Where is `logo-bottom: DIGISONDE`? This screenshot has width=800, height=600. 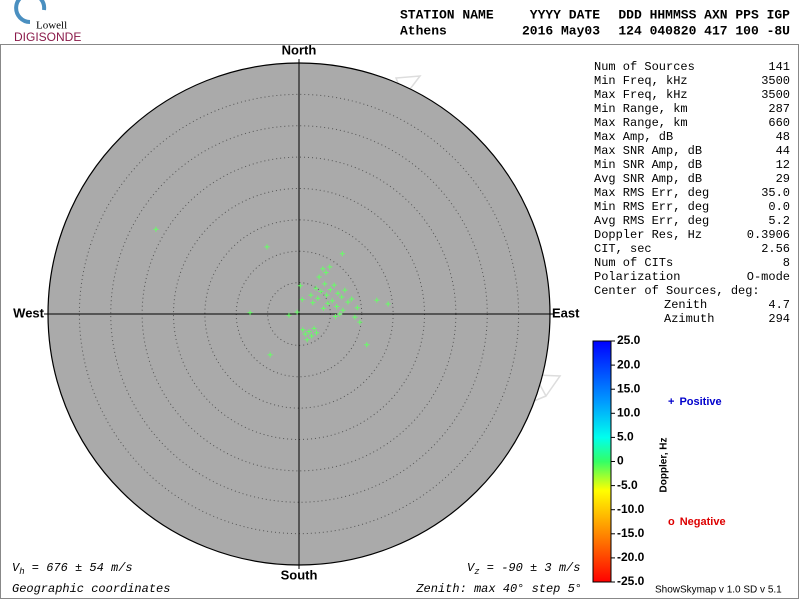 logo-bottom: DIGISONDE is located at coordinates (47, 37).